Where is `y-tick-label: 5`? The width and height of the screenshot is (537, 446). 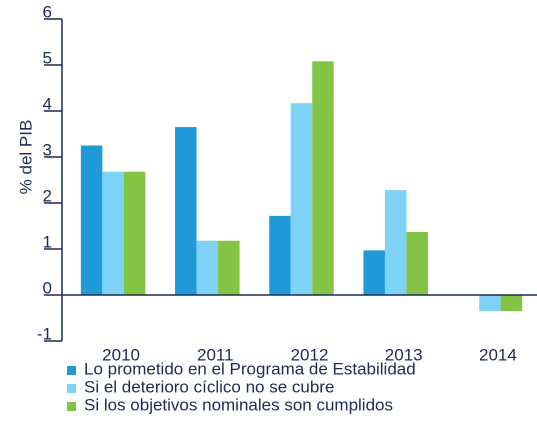
y-tick-label: 5 is located at coordinates (47, 57).